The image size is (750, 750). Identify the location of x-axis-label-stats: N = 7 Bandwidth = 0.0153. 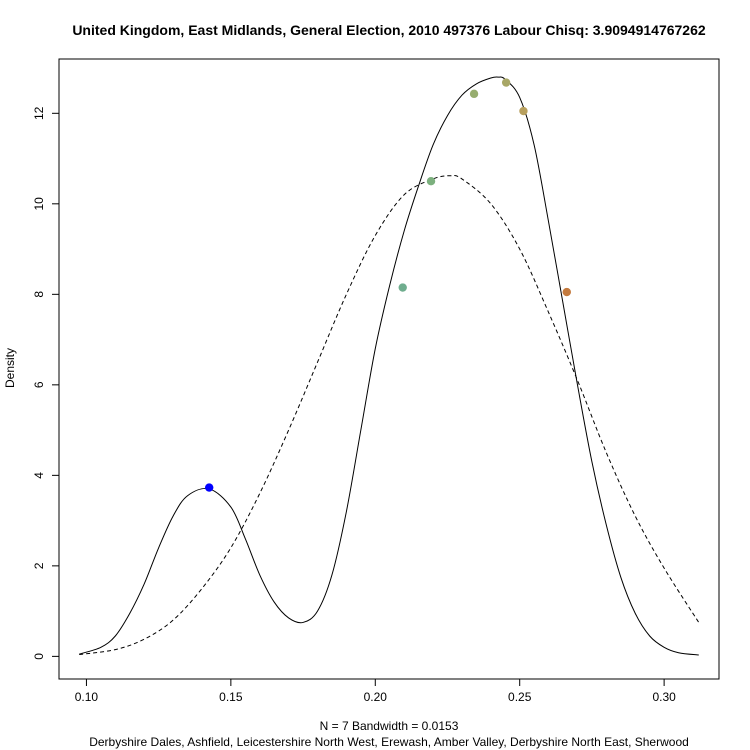
(389, 726).